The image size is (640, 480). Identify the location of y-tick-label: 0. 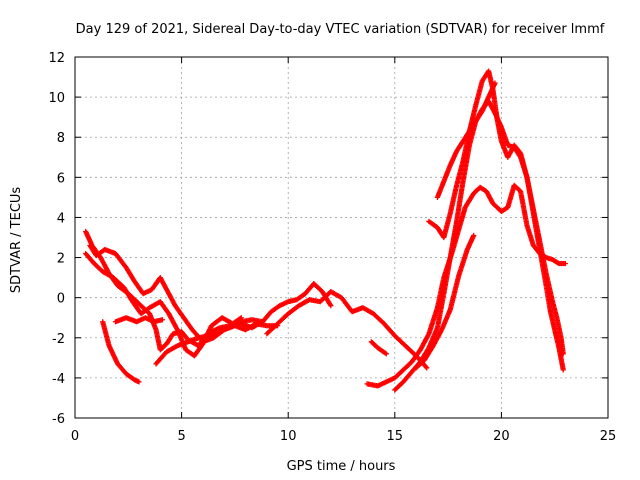
(61, 299).